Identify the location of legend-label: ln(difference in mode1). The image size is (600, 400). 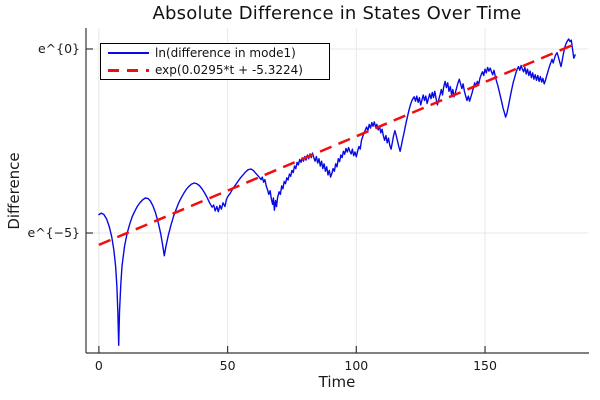
(225, 53).